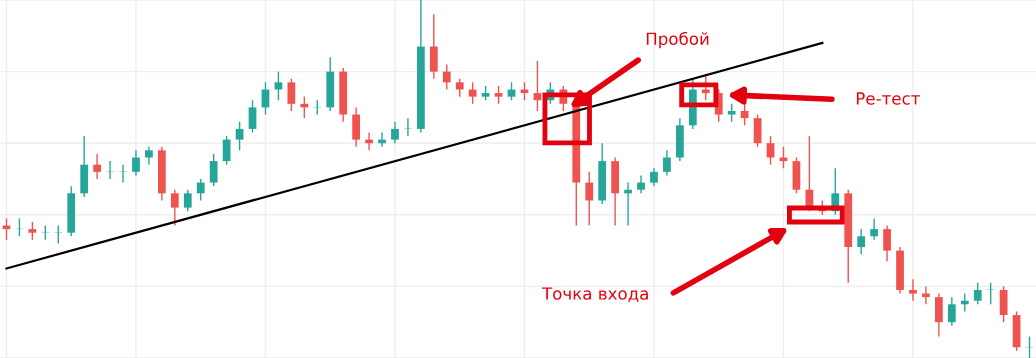 This screenshot has height=358, width=1036. I want to click on annotation: Пробой, so click(677, 40).